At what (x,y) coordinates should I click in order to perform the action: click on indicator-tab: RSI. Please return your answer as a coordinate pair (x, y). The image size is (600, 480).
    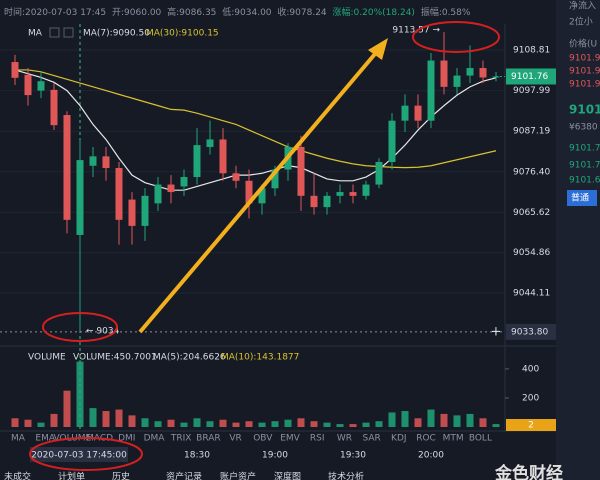
    Looking at the image, I should click on (317, 439).